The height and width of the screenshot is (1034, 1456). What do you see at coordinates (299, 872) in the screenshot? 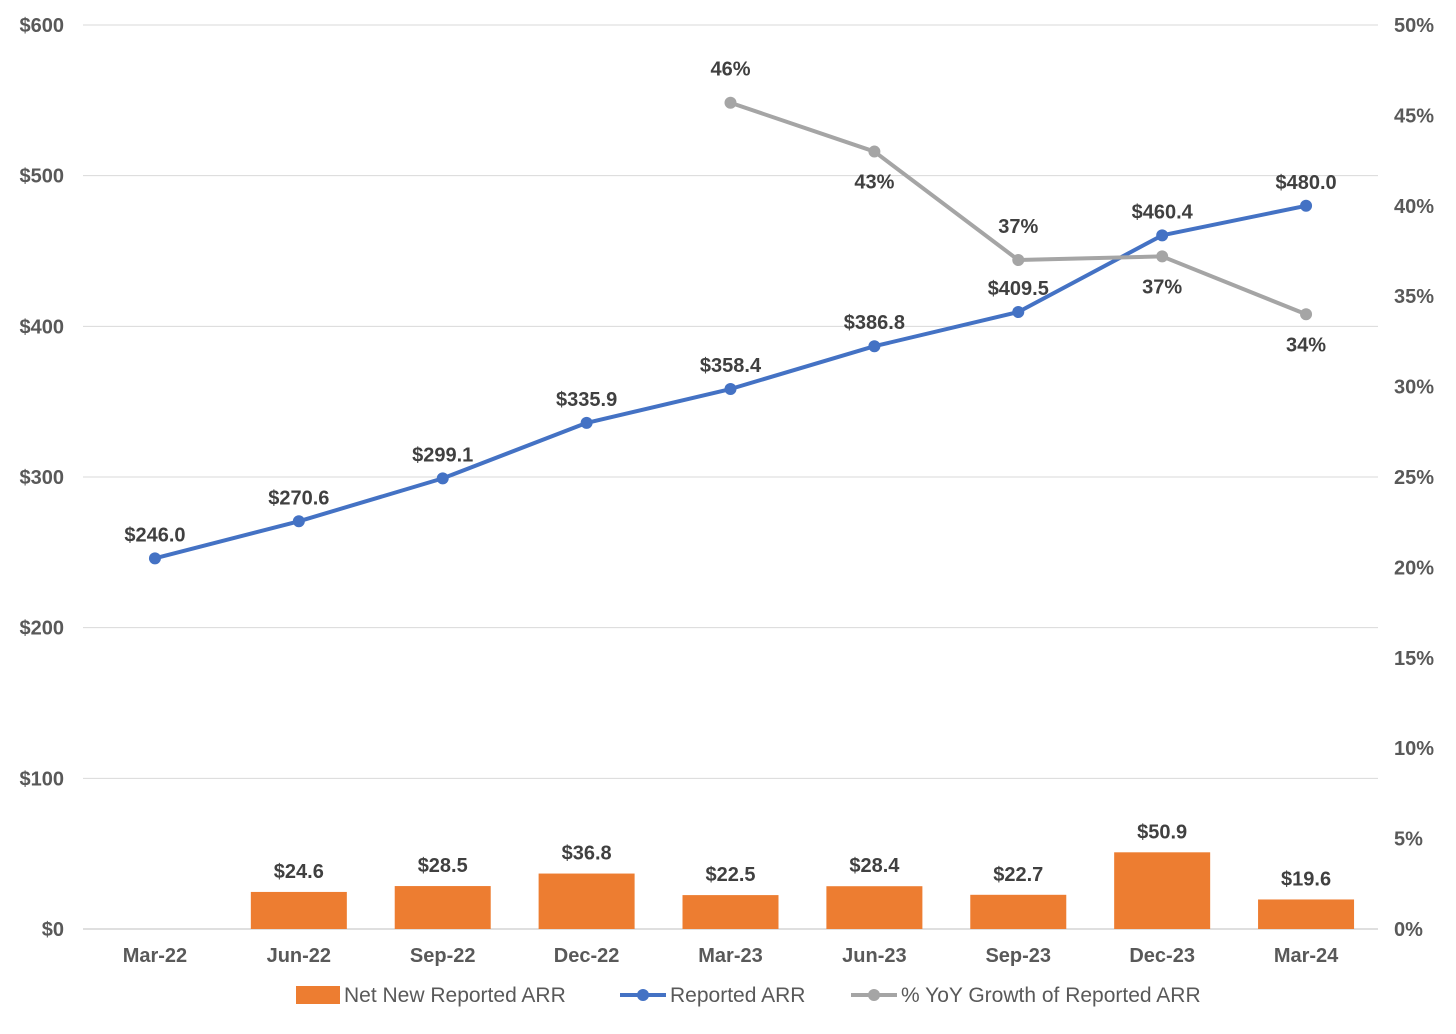
I see `bar-data-label: $24.6` at bounding box center [299, 872].